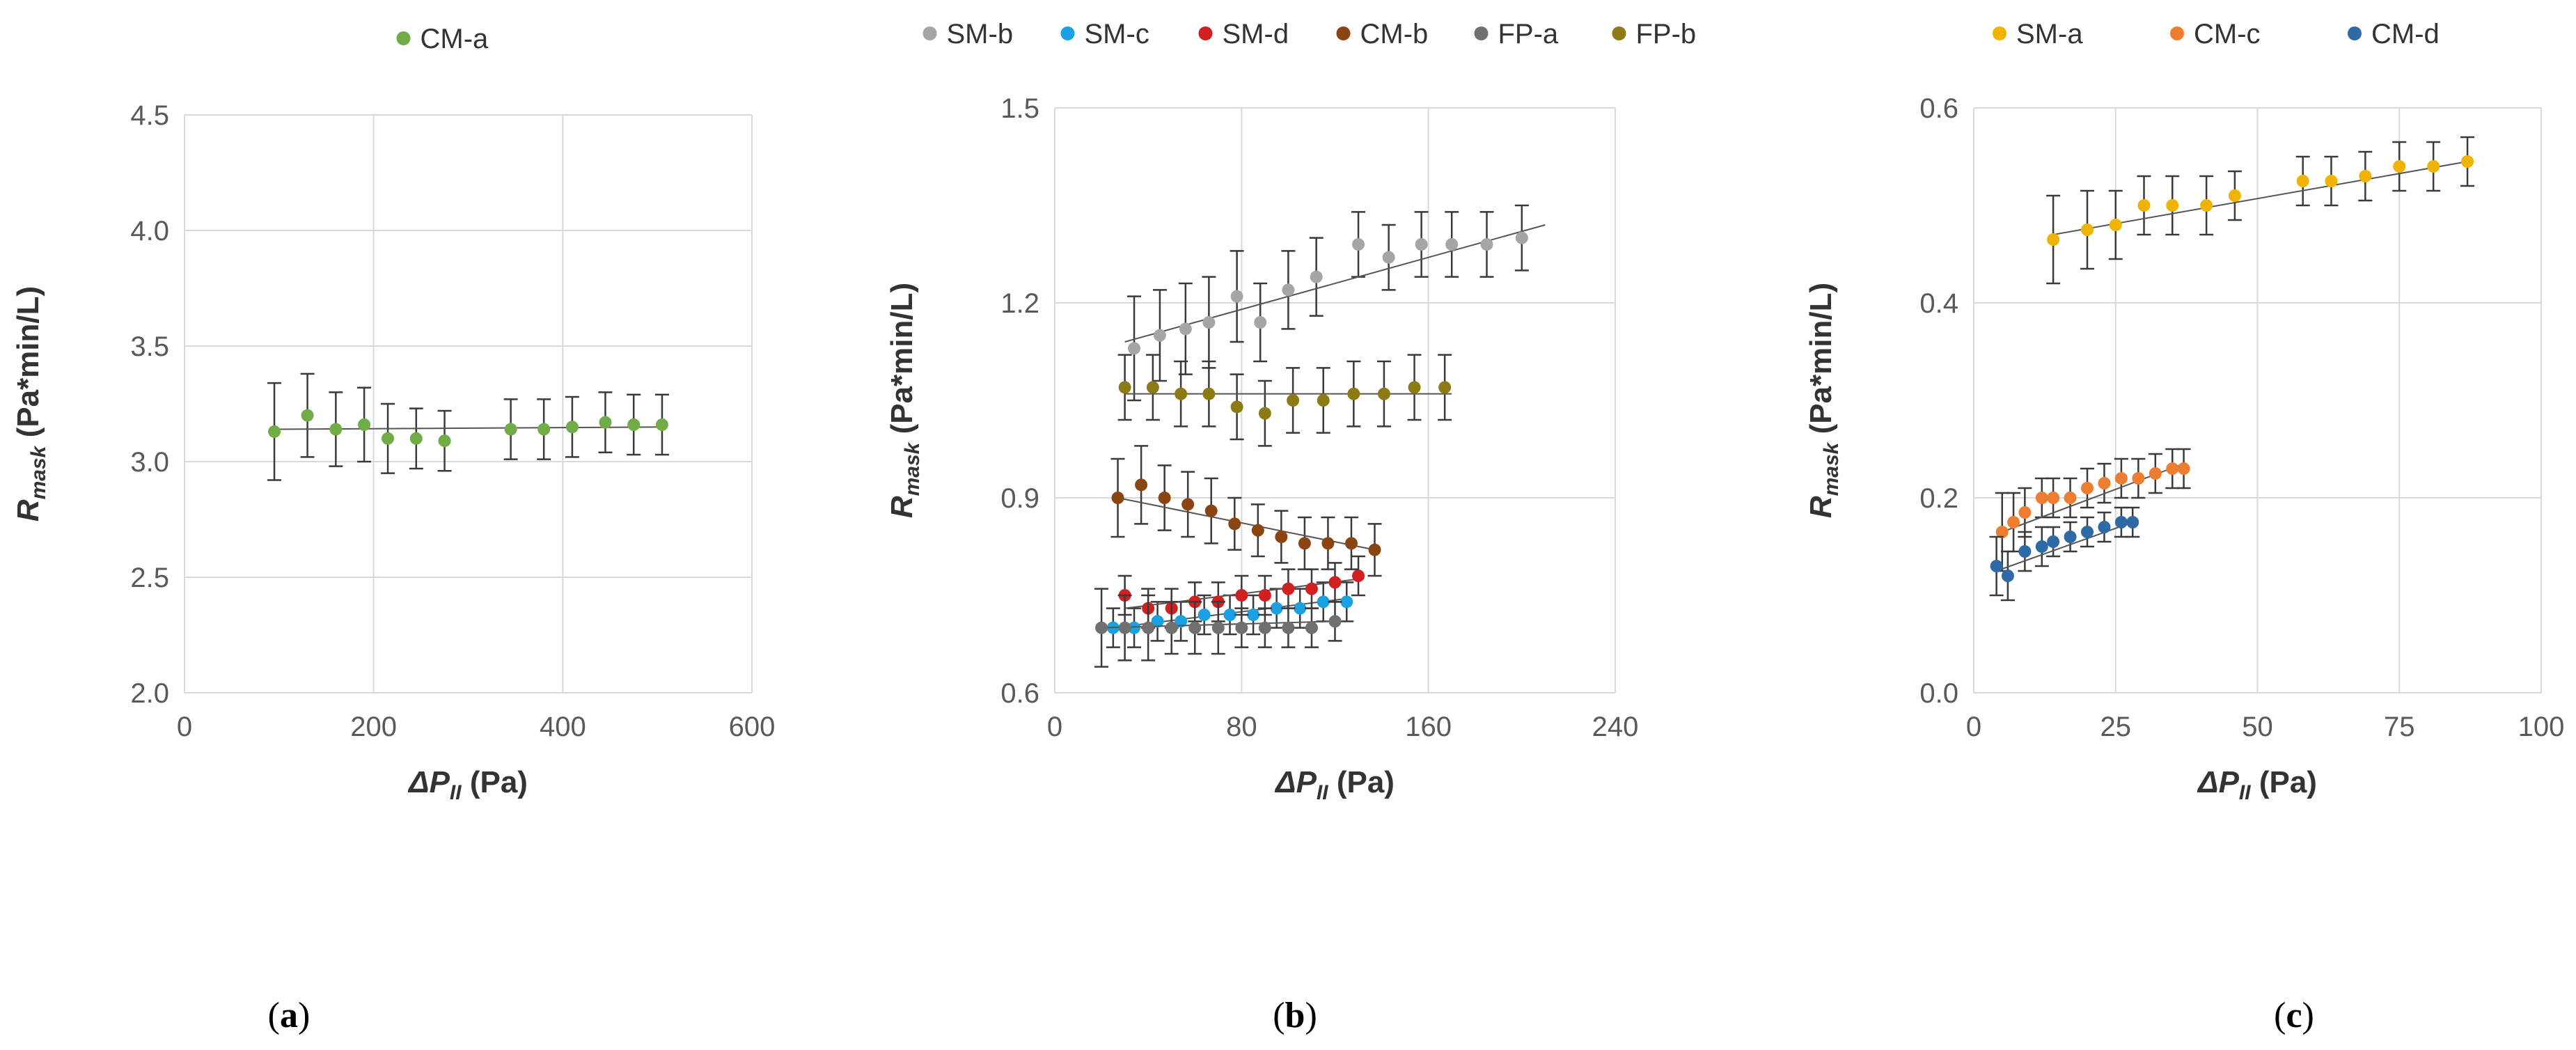  Describe the element at coordinates (752, 727) in the screenshot. I see `x-tick-label: 600` at that location.